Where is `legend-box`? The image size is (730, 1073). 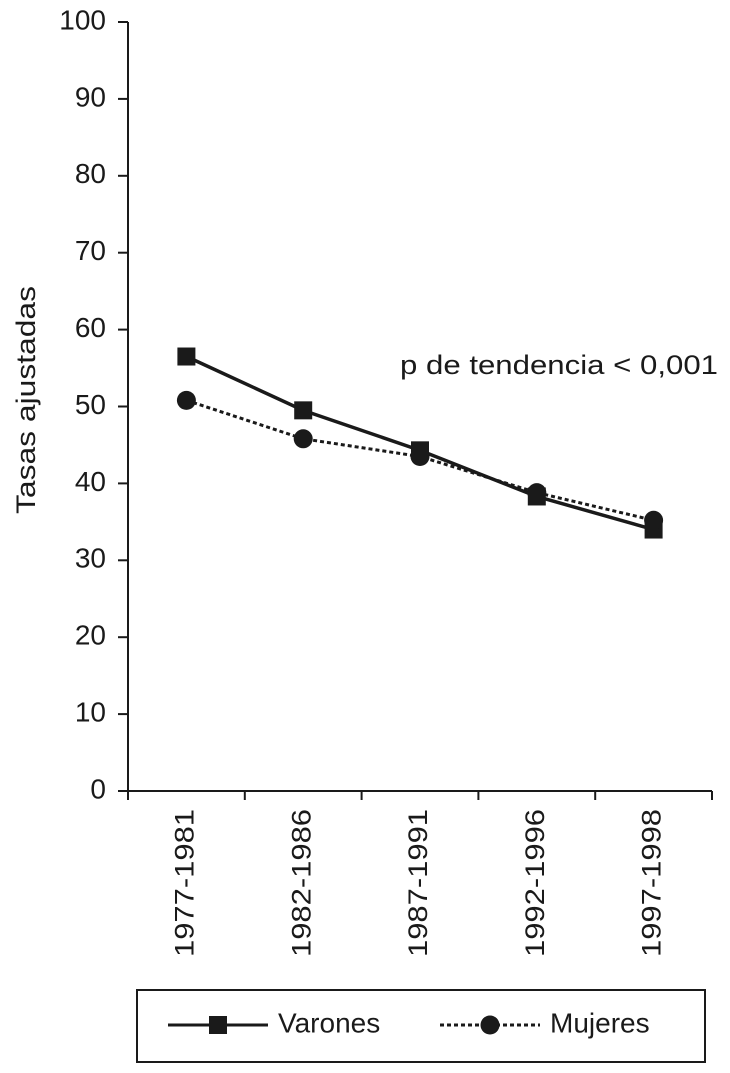 legend-box is located at coordinates (421, 1026).